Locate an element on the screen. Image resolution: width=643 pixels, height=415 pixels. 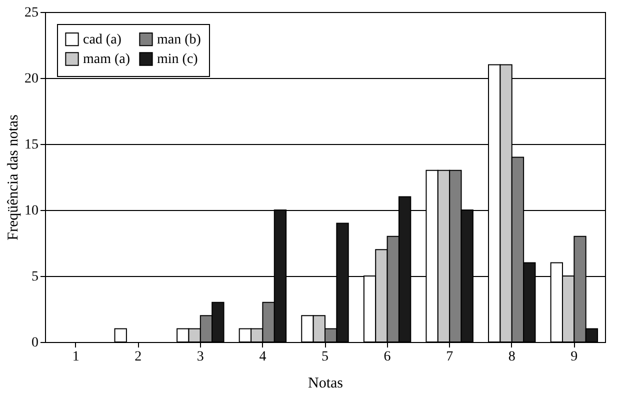
bar is located at coordinates (120, 335).